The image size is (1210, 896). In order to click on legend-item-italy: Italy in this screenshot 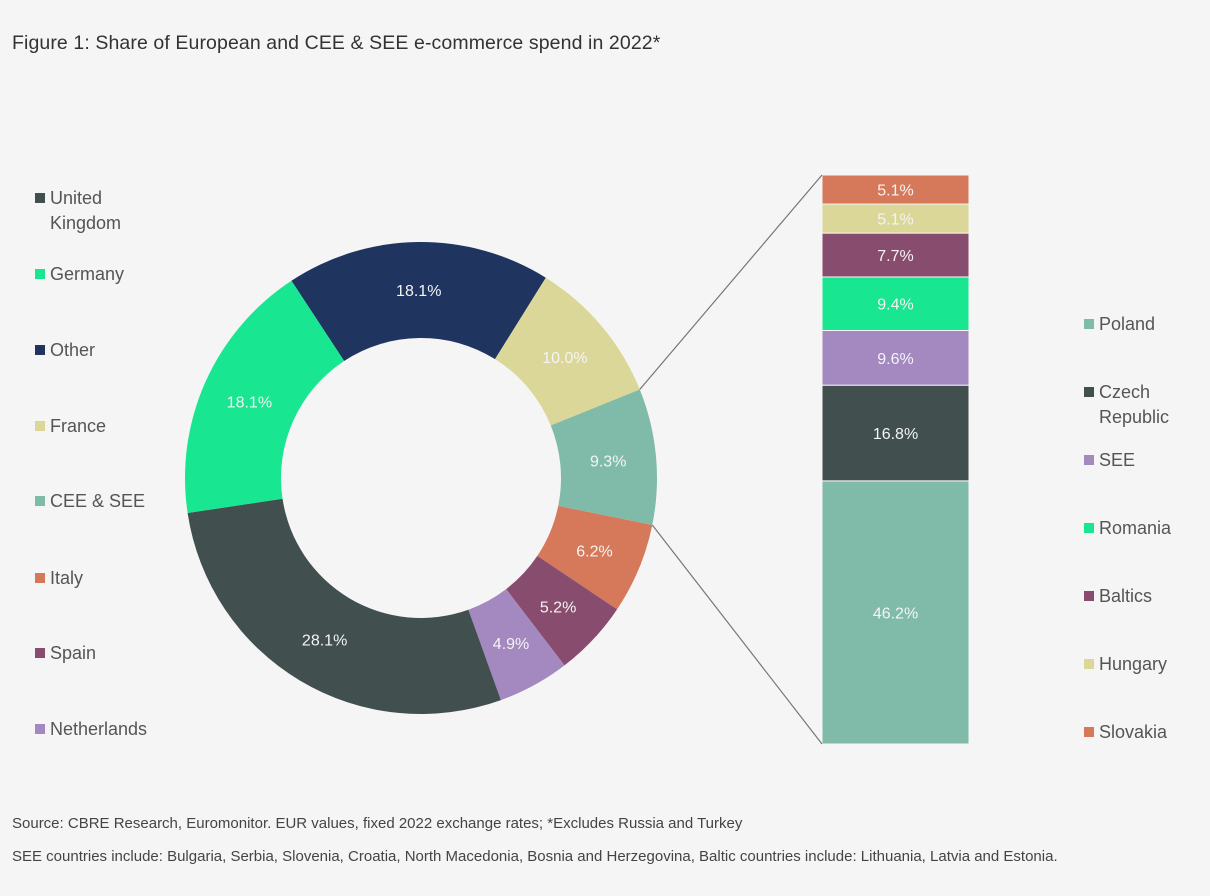, I will do `click(59, 578)`.